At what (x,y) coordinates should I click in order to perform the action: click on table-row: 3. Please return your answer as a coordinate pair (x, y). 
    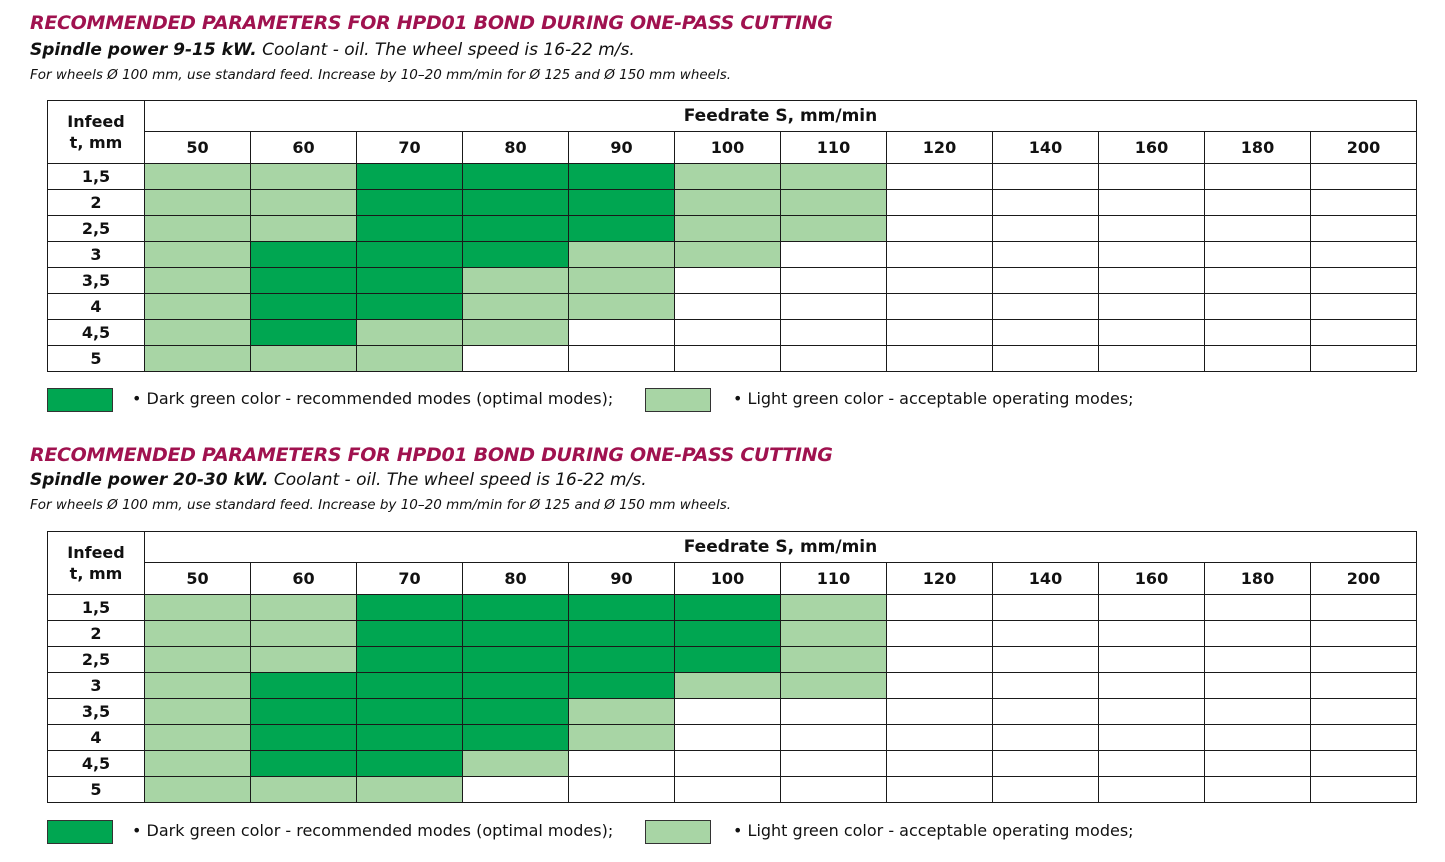
    Looking at the image, I should click on (732, 254).